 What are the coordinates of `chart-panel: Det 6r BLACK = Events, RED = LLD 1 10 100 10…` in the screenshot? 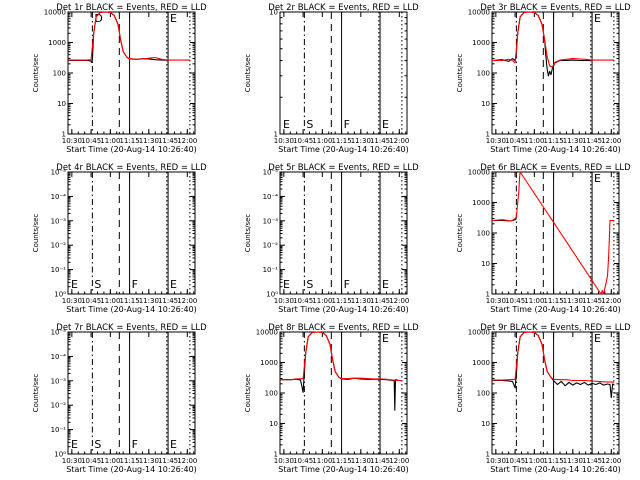 It's located at (543, 238).